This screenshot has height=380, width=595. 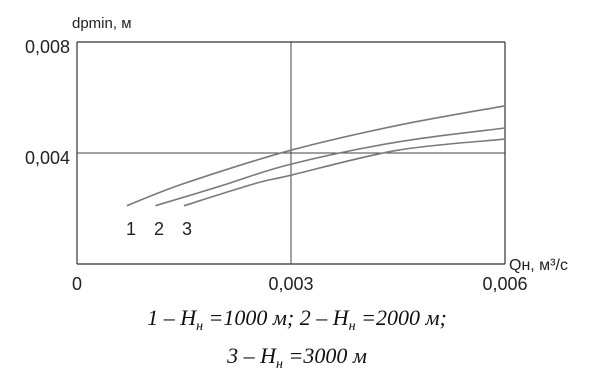 I want to click on caption-line-2: 3 – Hн =3000 м, so click(x=296, y=357).